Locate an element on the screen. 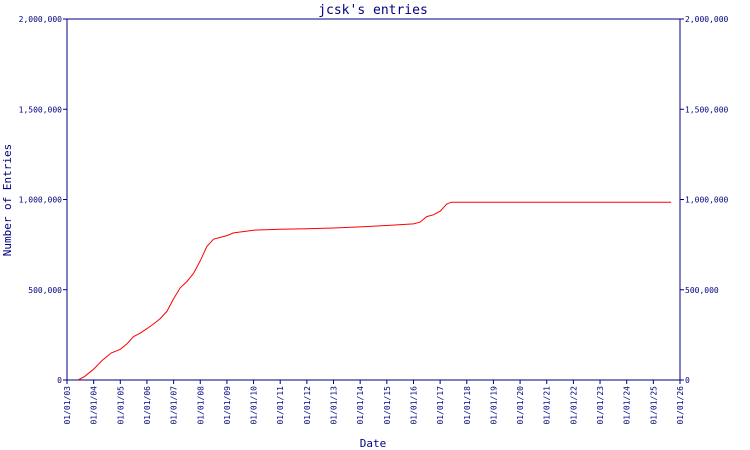  x-tick-label: 01/01/21 is located at coordinates (547, 405).